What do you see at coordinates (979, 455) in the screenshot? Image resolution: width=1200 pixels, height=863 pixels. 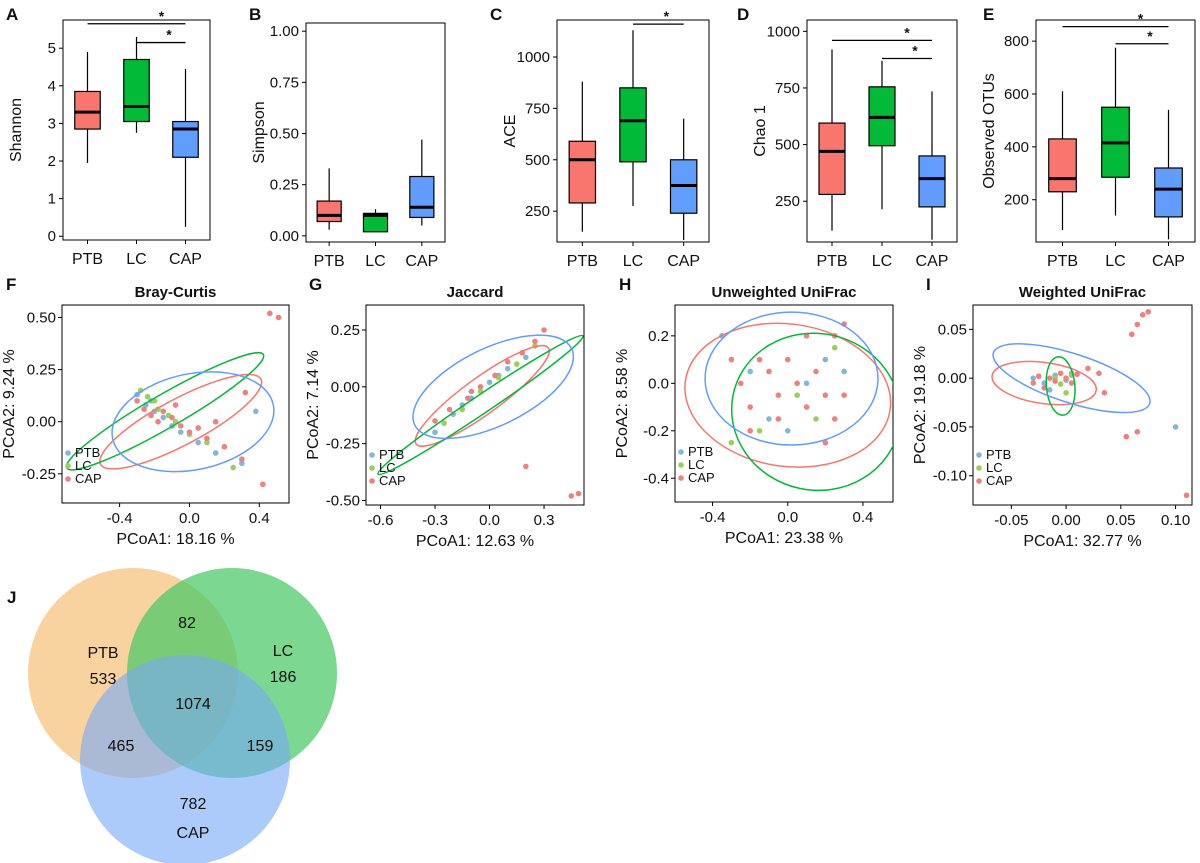 I see `legend-marker-ptb` at bounding box center [979, 455].